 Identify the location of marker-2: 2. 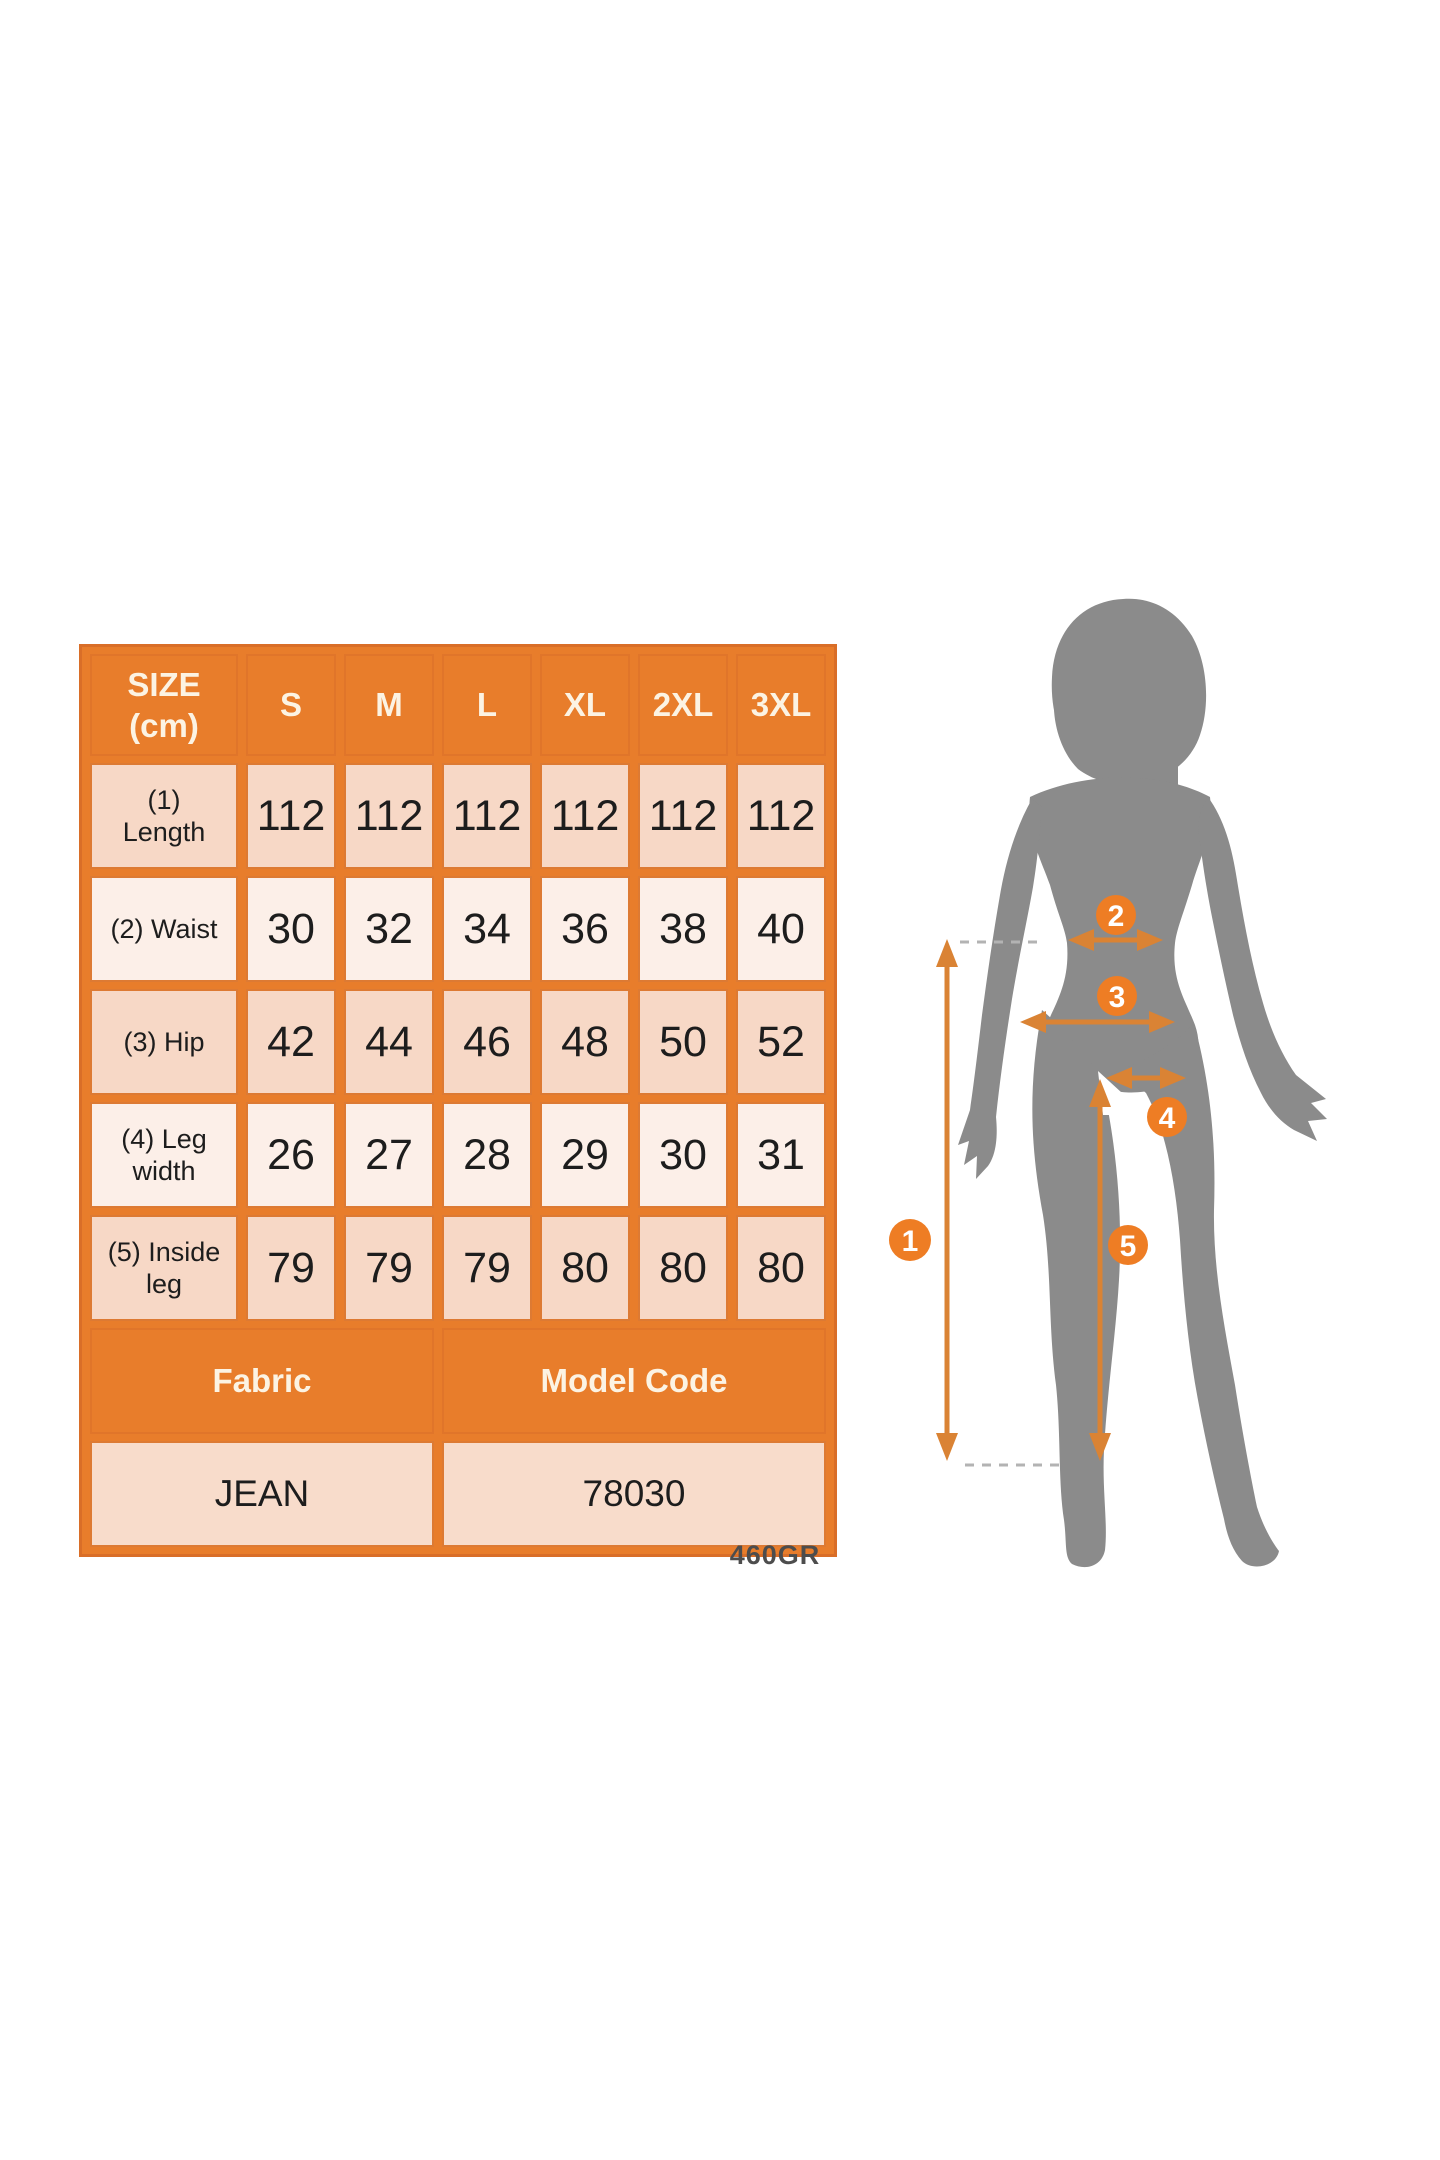
(1116, 915).